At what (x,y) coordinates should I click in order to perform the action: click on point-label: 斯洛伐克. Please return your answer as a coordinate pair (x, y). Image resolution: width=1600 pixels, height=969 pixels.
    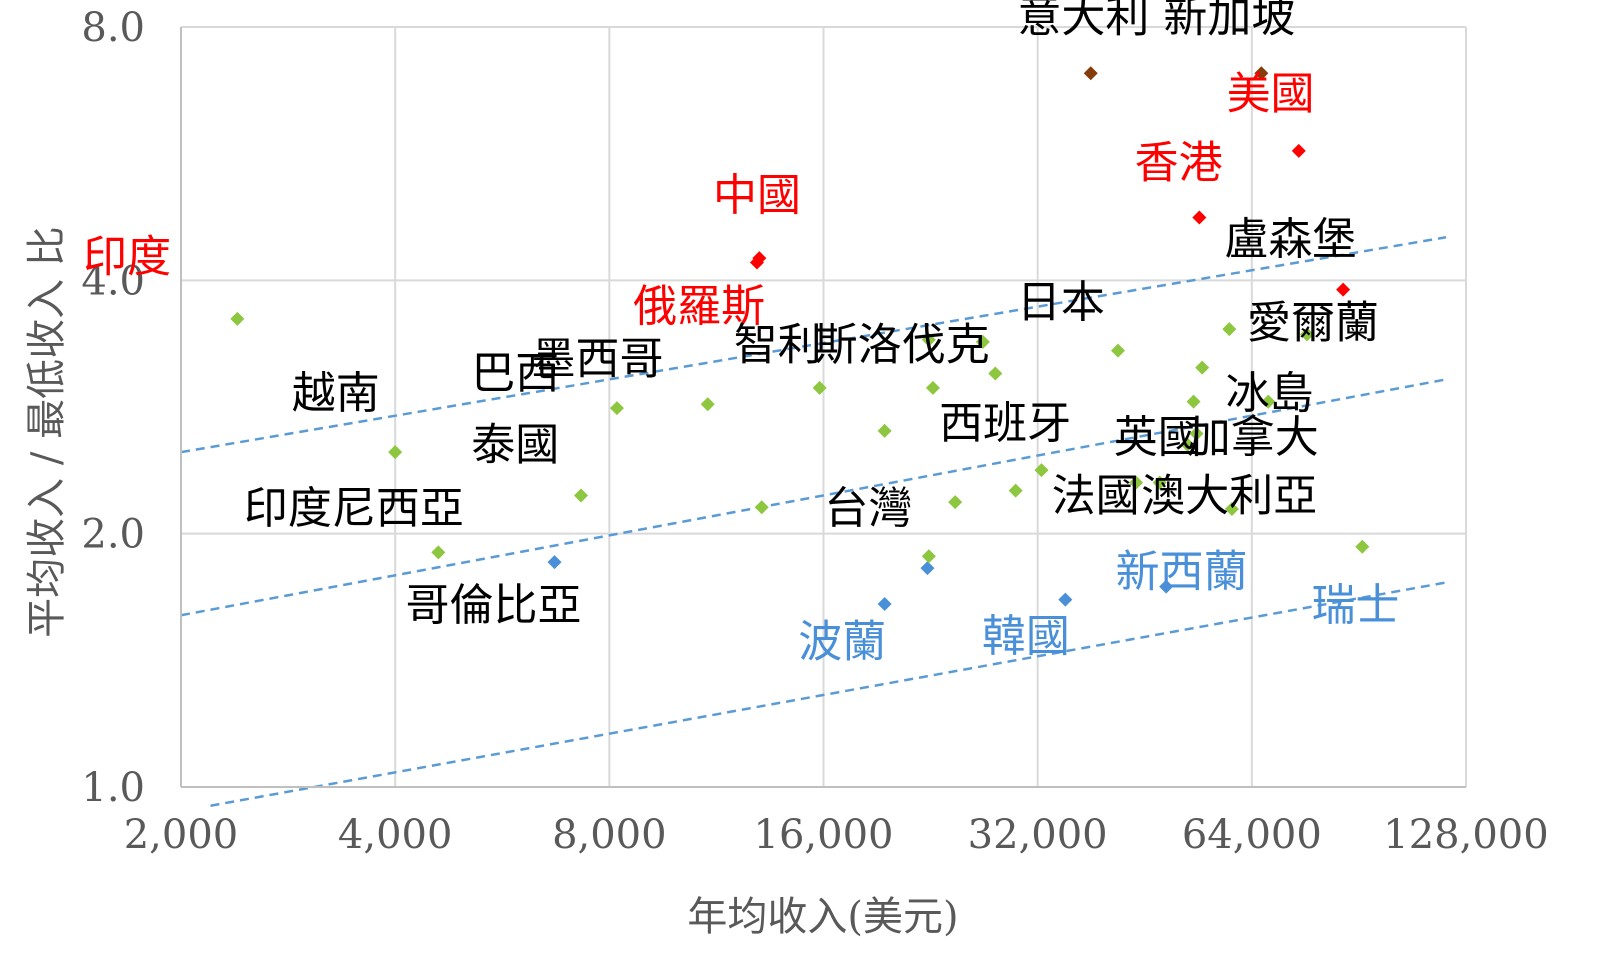
    Looking at the image, I should click on (902, 345).